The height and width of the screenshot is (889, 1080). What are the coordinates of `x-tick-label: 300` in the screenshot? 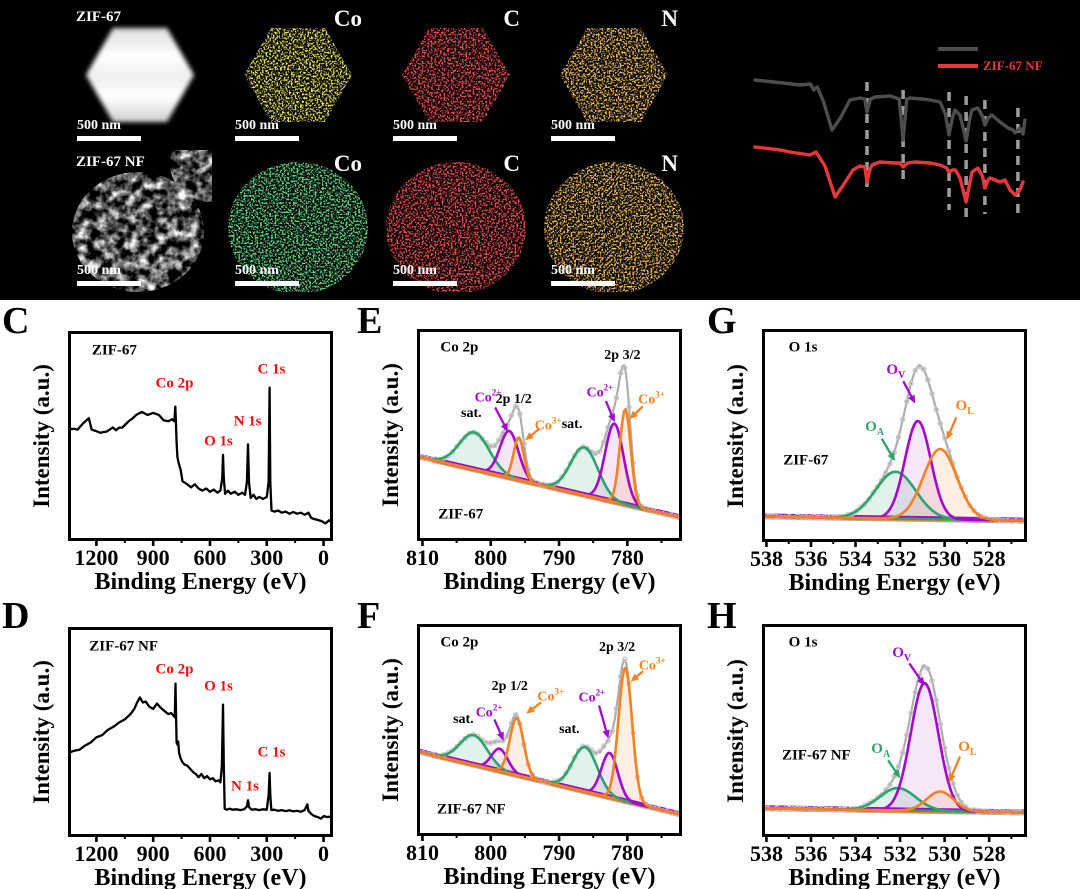 It's located at (267, 557).